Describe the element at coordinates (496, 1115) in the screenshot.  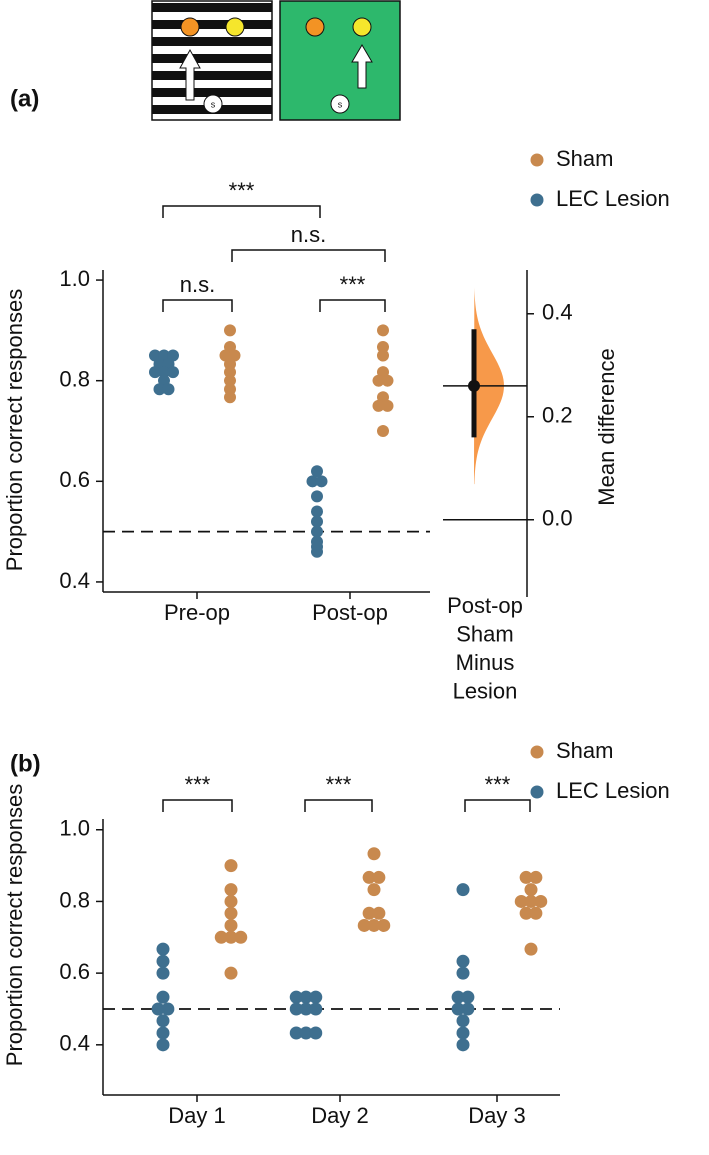
I see `x-tick-label: Day 3` at that location.